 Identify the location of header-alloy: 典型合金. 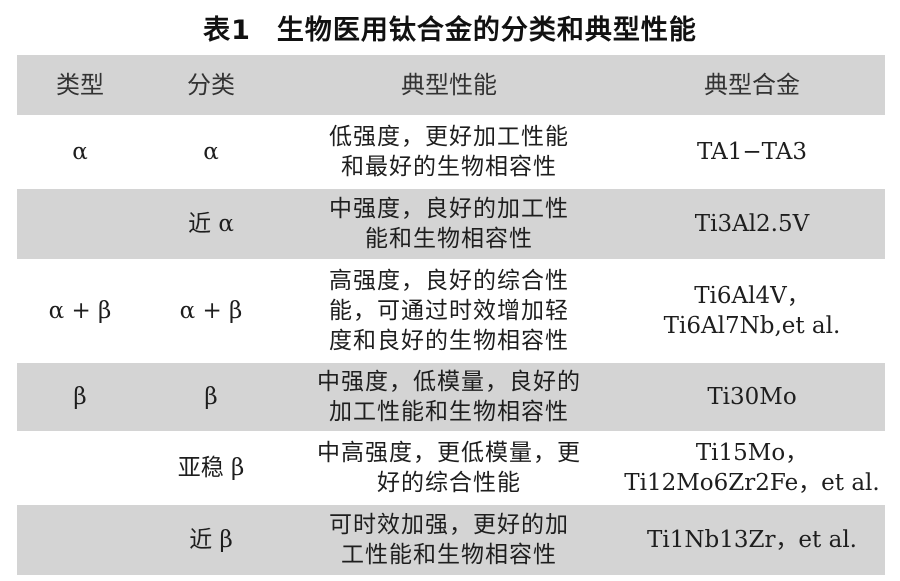
(752, 85).